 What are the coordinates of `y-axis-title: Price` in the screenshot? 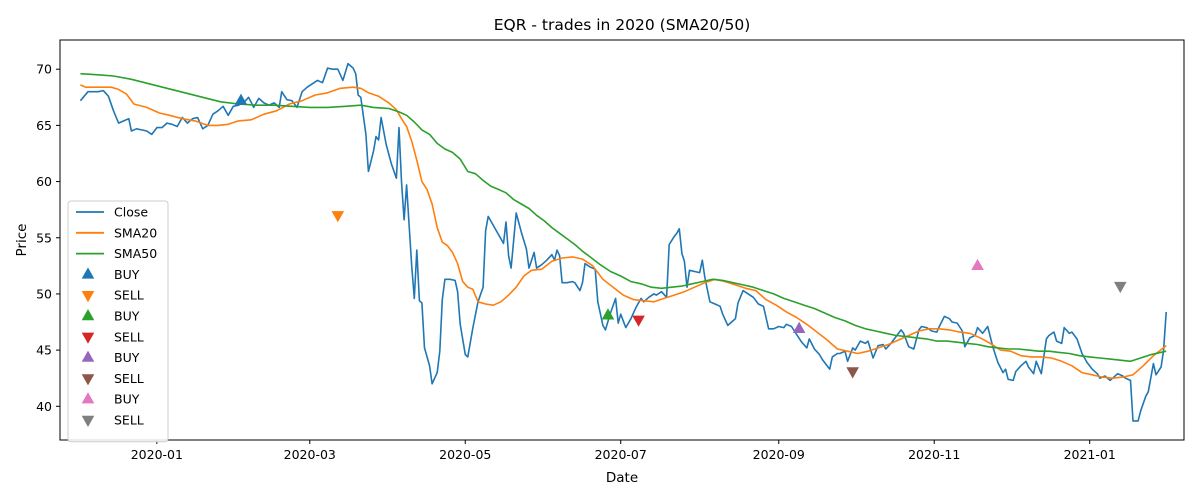 It's located at (22, 240).